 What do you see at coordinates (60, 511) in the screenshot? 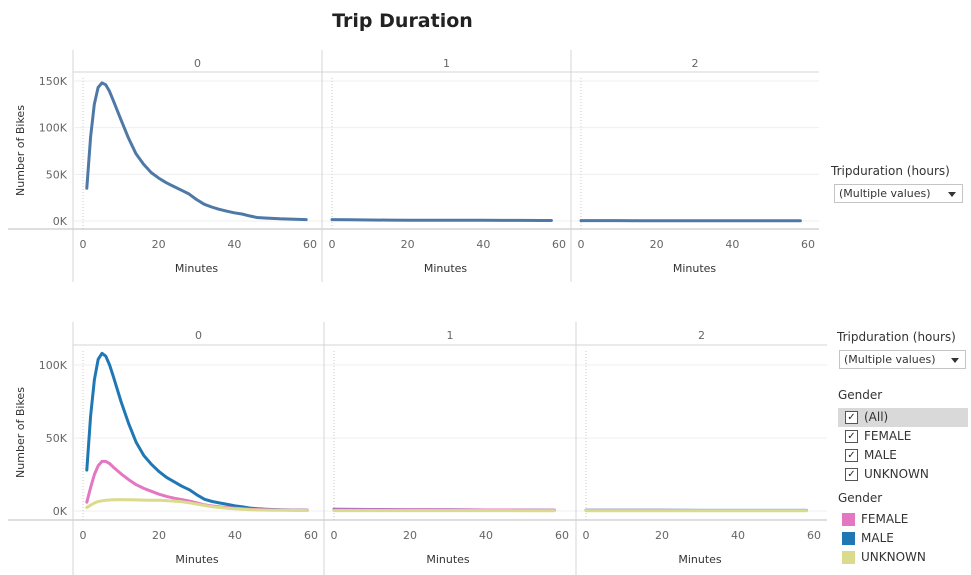
I see `bottom-chart-y-tick-label: 0K` at bounding box center [60, 511].